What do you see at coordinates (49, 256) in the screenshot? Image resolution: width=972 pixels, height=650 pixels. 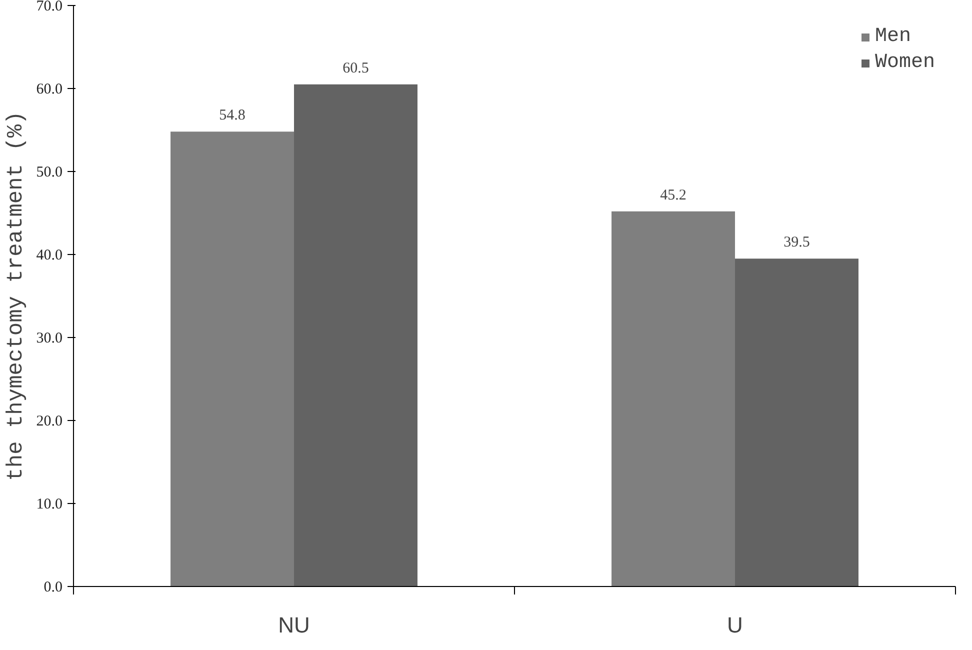 I see `y-tick-label: 40.0` at bounding box center [49, 256].